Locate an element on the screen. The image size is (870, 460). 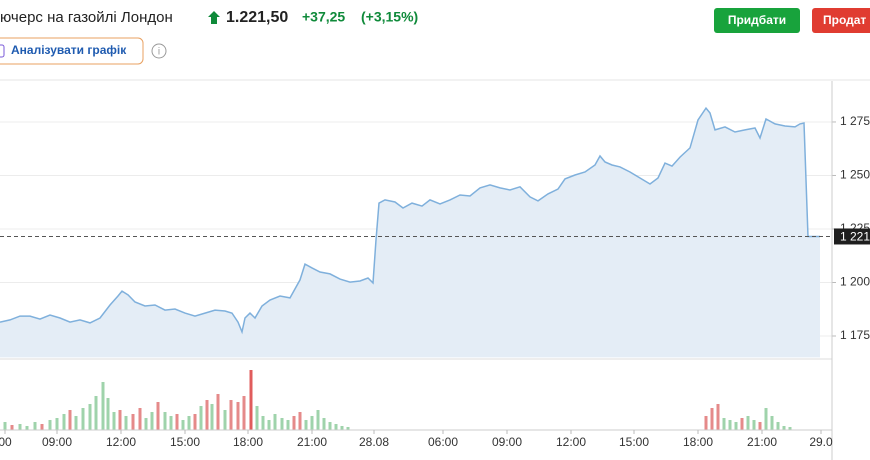
y-tick-label: 1 250 is located at coordinates (855, 175).